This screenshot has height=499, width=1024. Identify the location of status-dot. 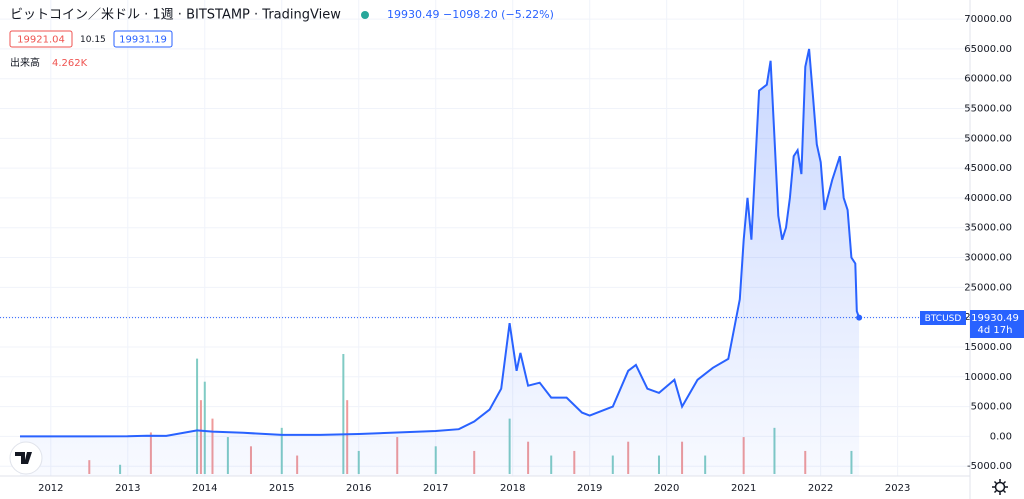
(365, 15).